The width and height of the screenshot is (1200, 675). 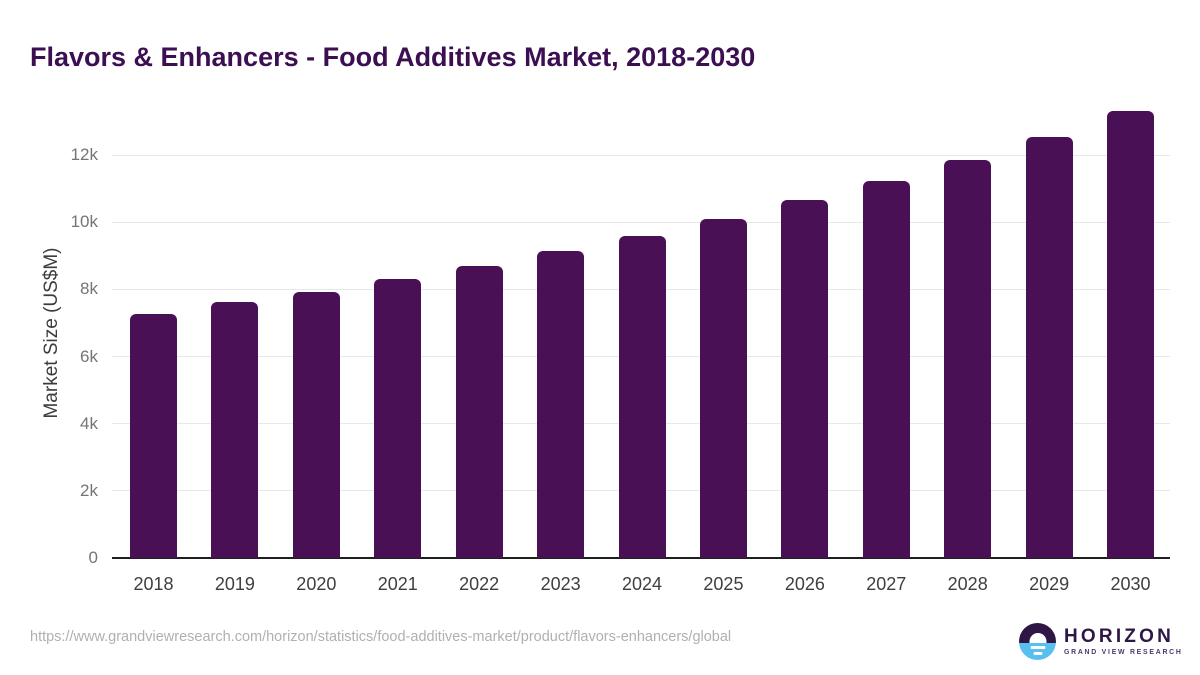 I want to click on bar-2018, so click(x=153, y=435).